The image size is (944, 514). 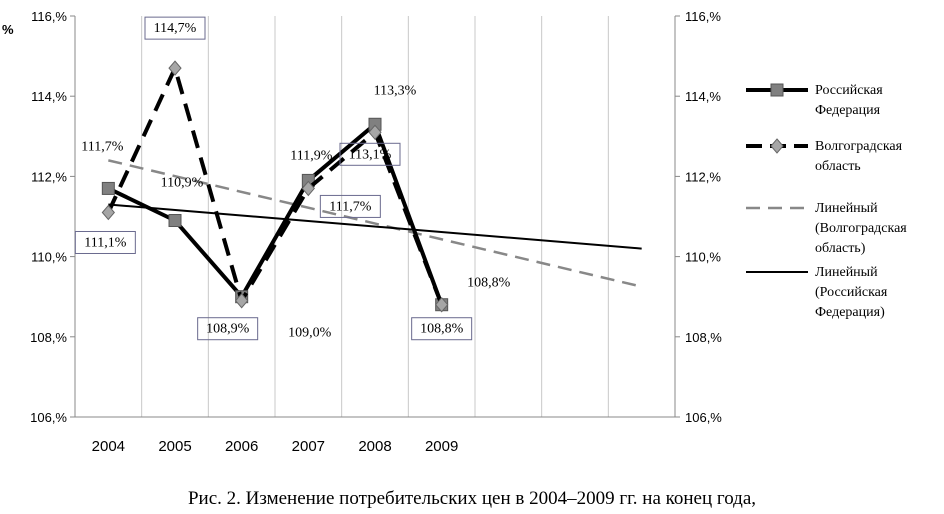 I want to click on series-line-russia, so click(x=275, y=214).